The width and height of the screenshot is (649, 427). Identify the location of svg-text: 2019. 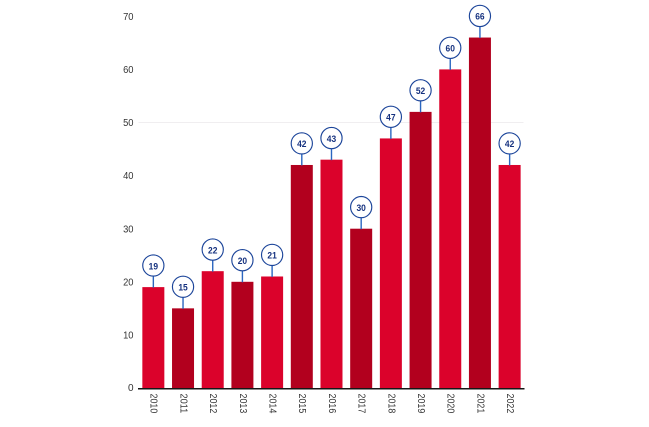
(421, 404).